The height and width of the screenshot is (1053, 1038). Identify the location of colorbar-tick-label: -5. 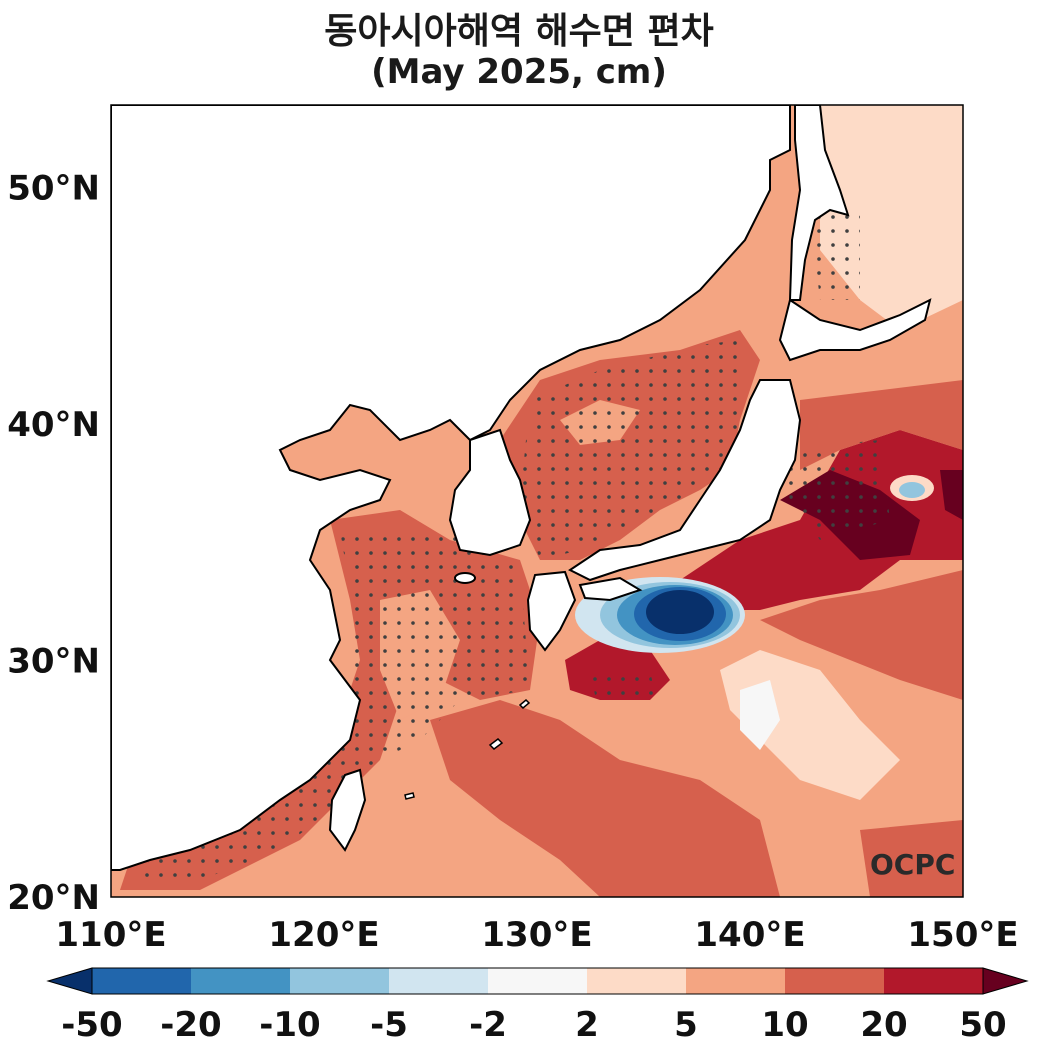
(389, 1025).